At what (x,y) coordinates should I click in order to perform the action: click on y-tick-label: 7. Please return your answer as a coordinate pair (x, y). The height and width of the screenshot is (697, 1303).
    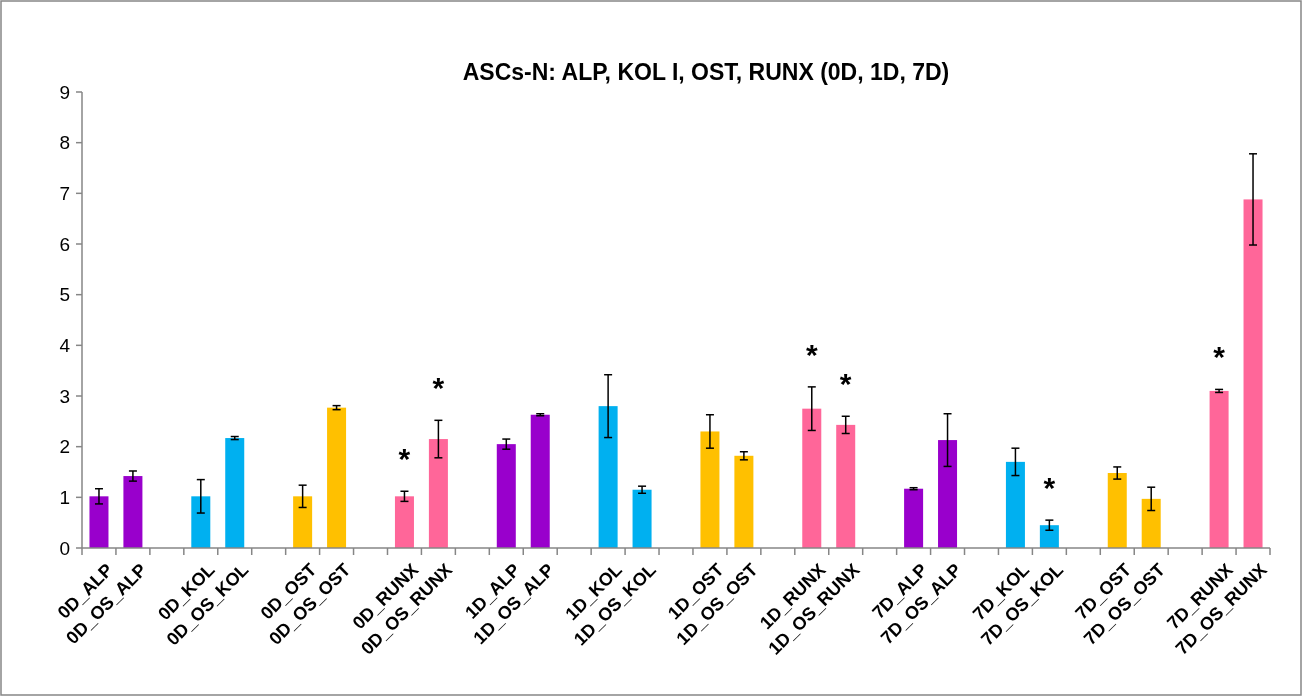
    Looking at the image, I should click on (64, 193).